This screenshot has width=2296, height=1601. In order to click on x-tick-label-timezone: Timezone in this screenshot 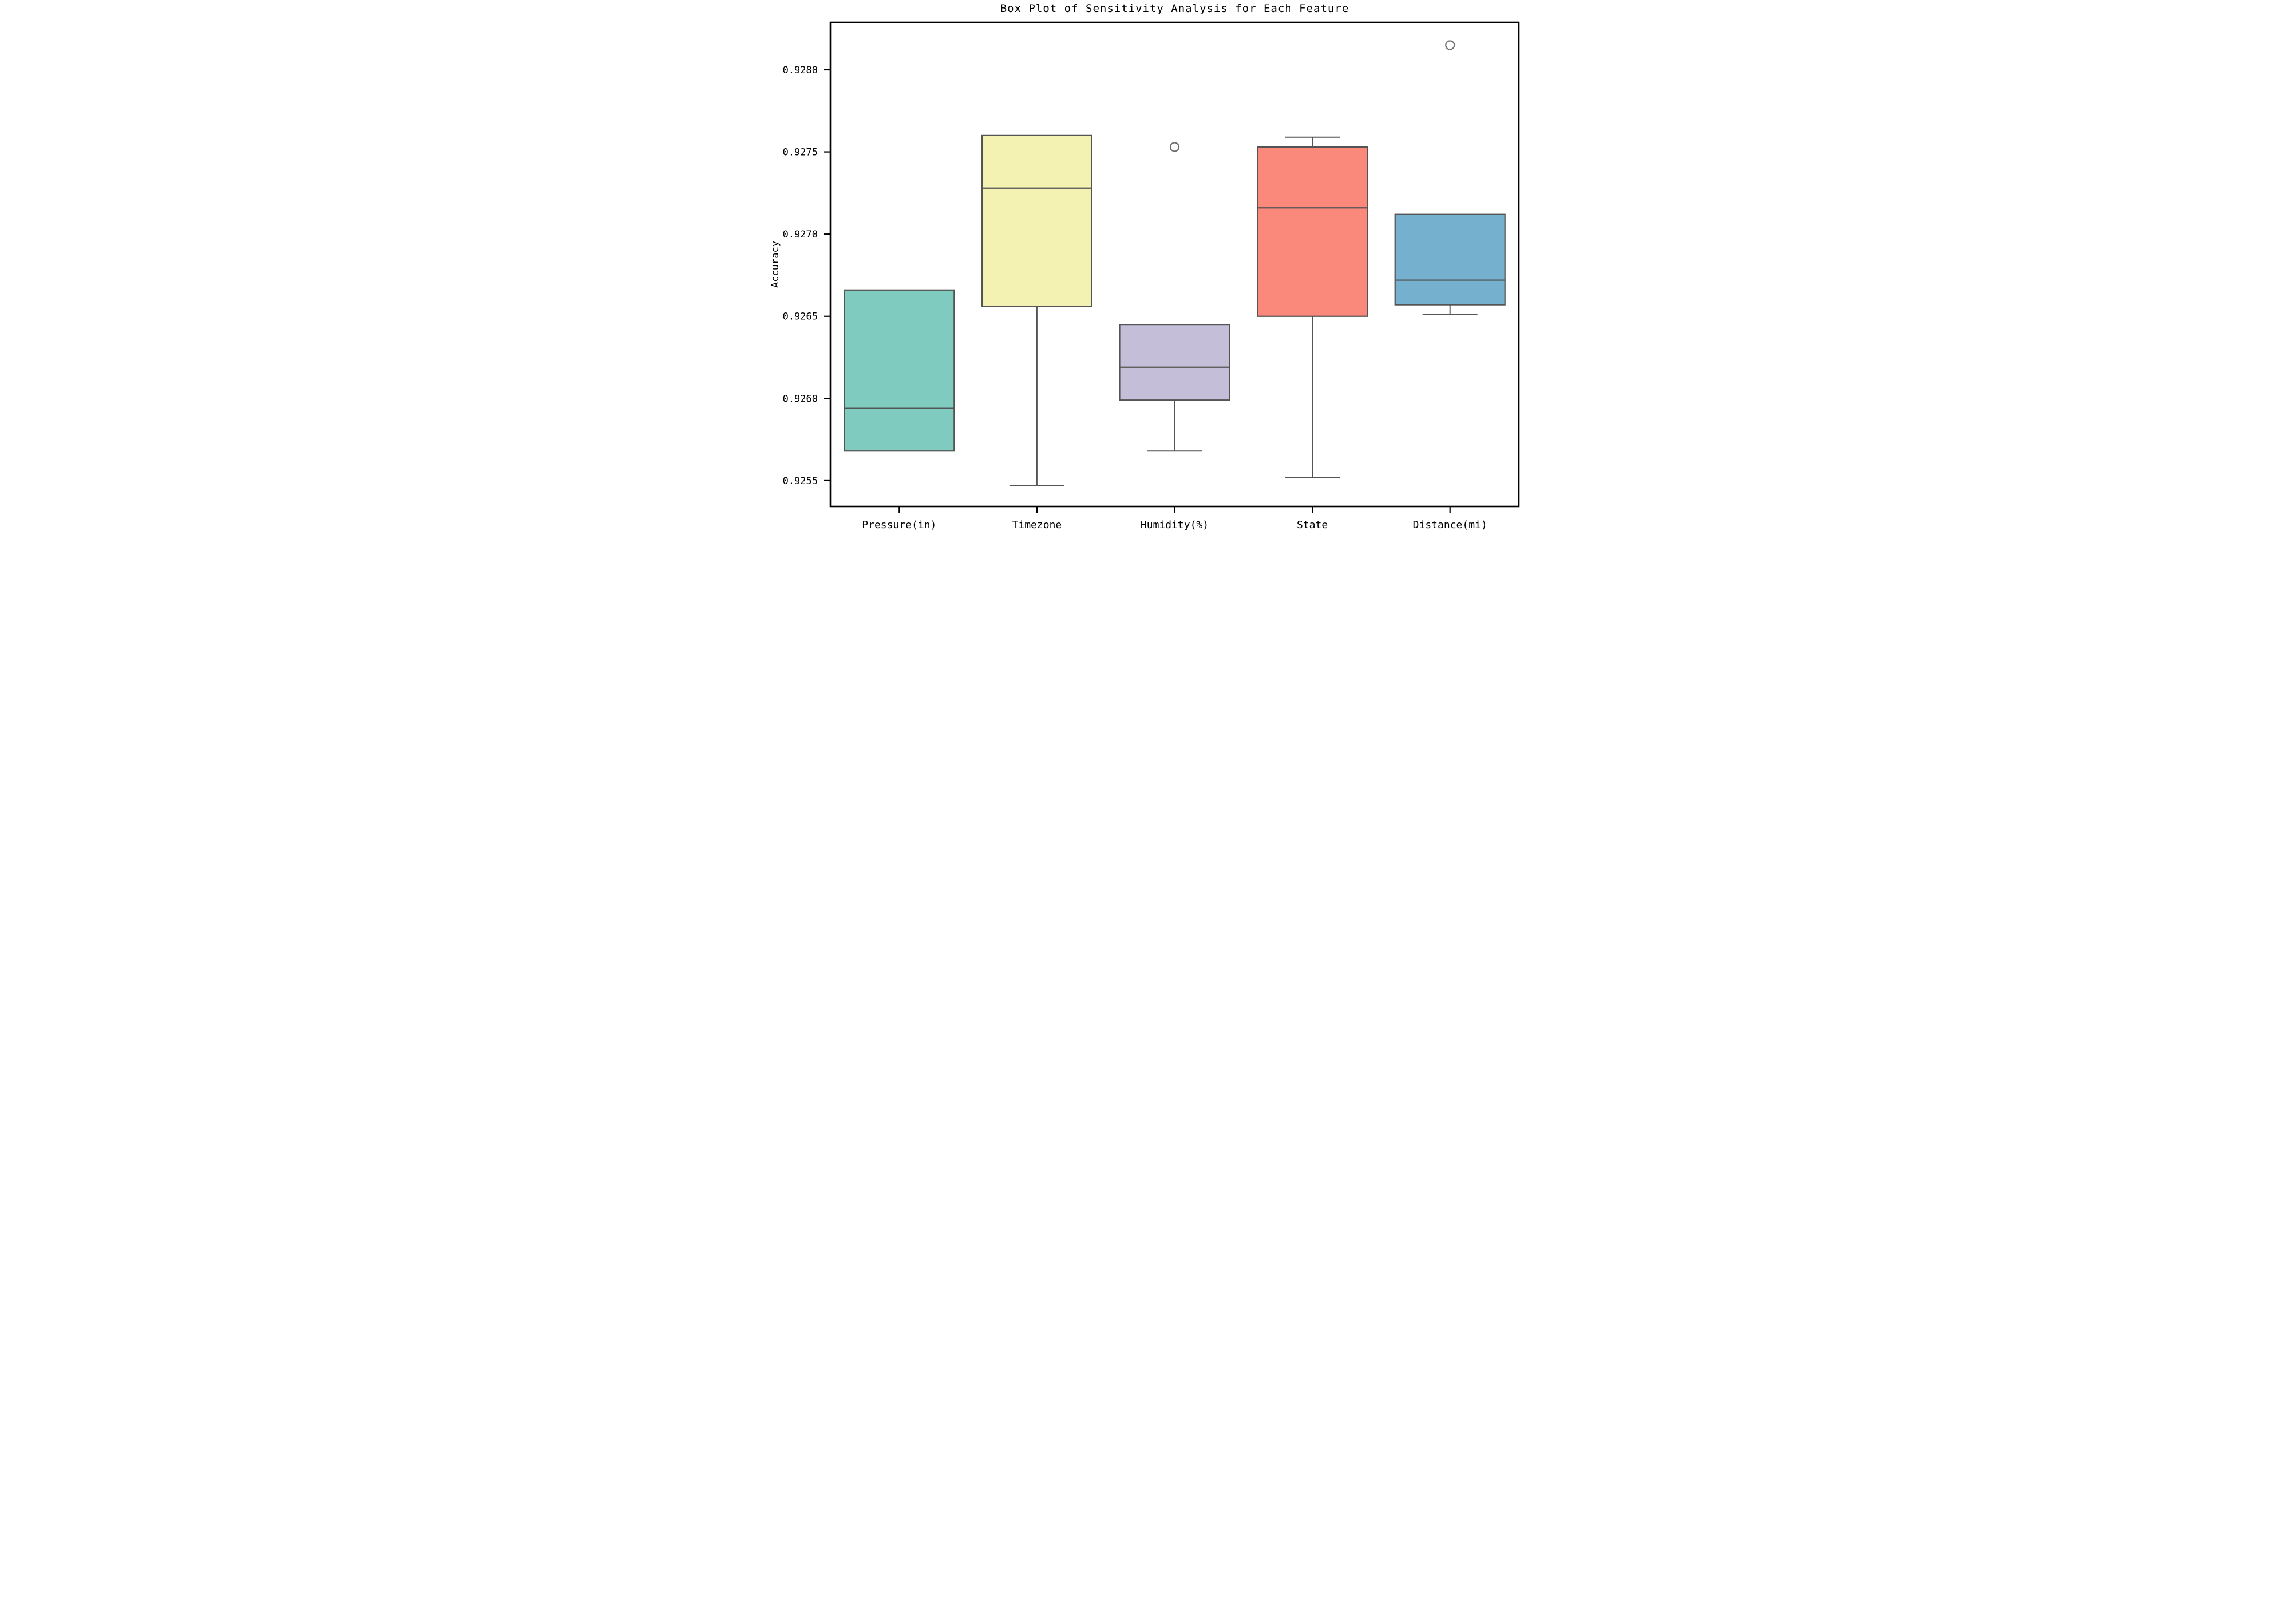, I will do `click(1037, 525)`.